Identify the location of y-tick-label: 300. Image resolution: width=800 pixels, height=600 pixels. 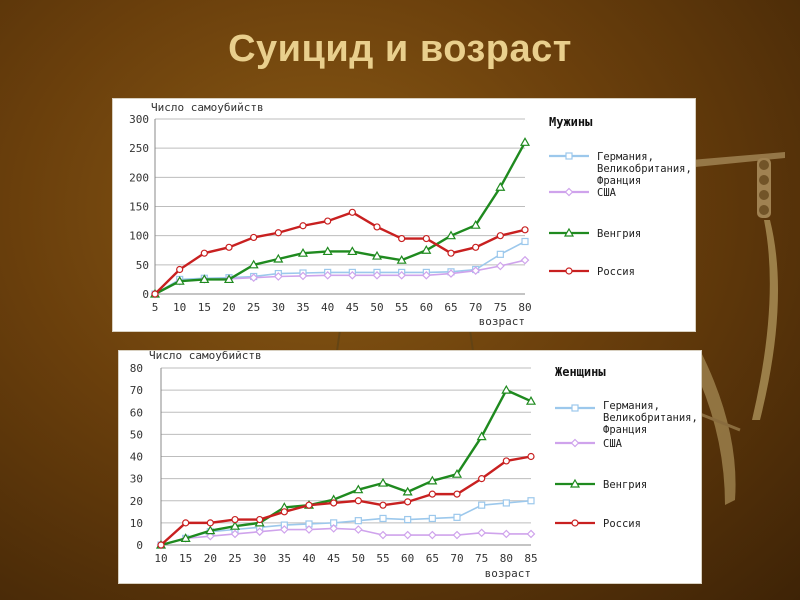
(139, 119).